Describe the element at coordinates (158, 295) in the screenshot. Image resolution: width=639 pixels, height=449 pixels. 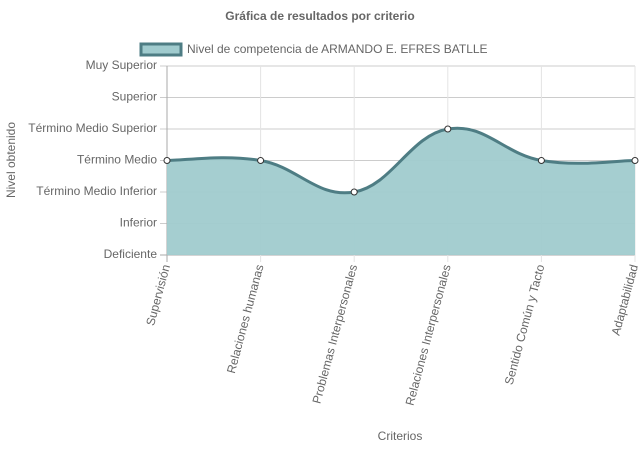
I see `x-tick-label: Supervisión` at that location.